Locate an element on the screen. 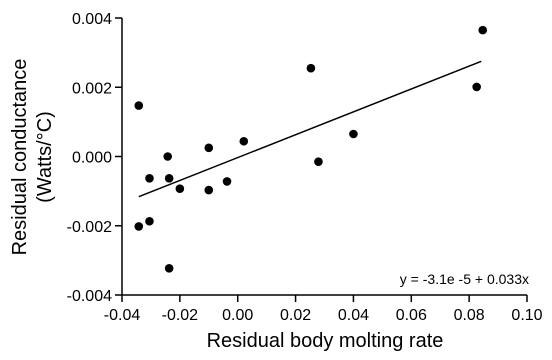 Image resolution: width=552 pixels, height=360 pixels. x-tick-label: 0.06 is located at coordinates (411, 315).